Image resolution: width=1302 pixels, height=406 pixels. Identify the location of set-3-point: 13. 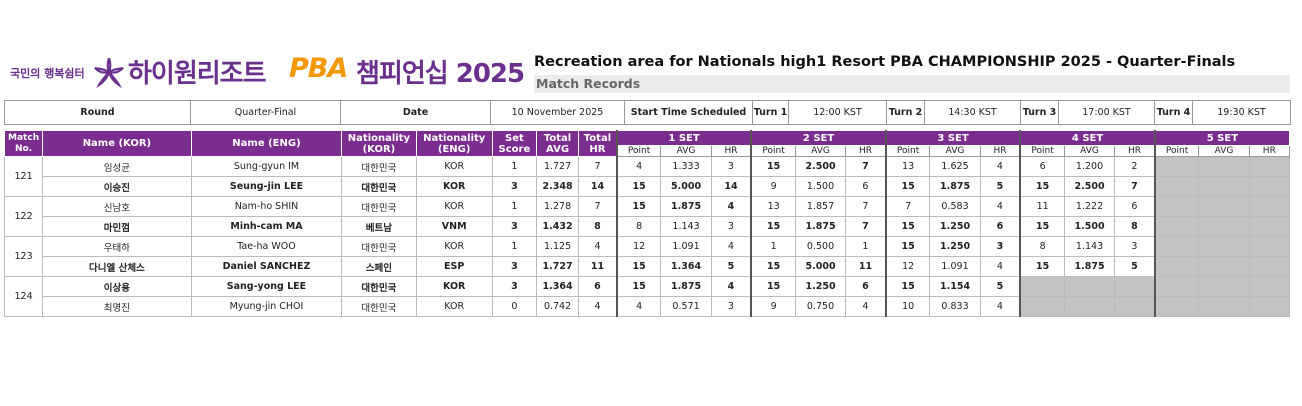
(907, 166).